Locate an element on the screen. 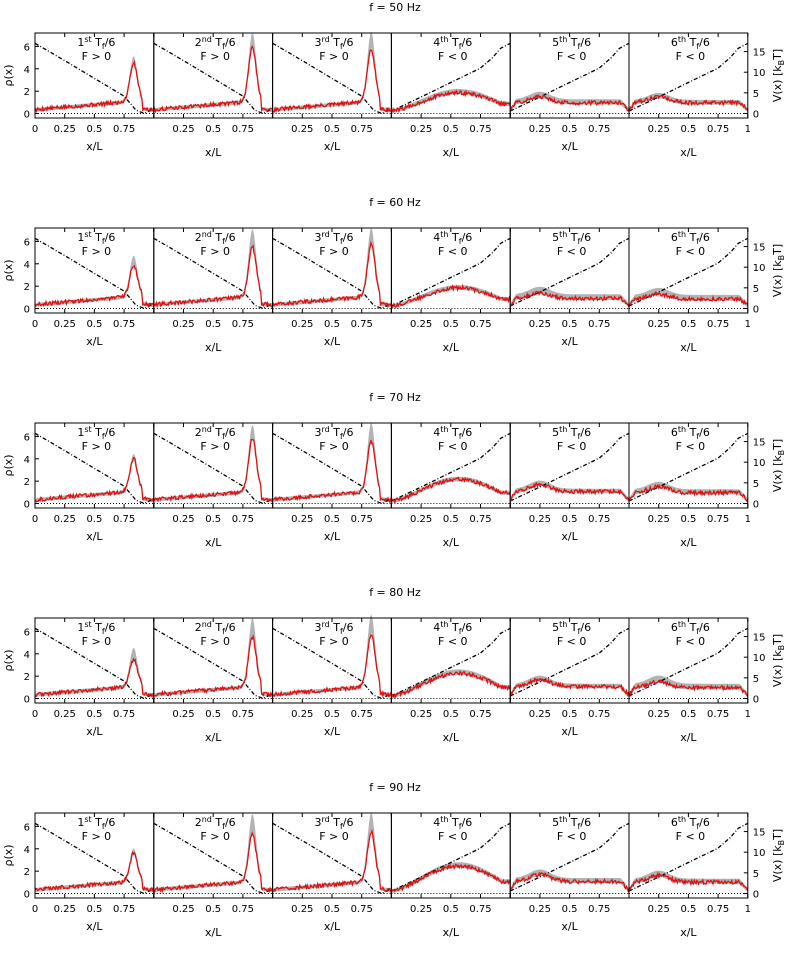 The image size is (790, 975). row-title: f = 80 Hz is located at coordinates (395, 592).